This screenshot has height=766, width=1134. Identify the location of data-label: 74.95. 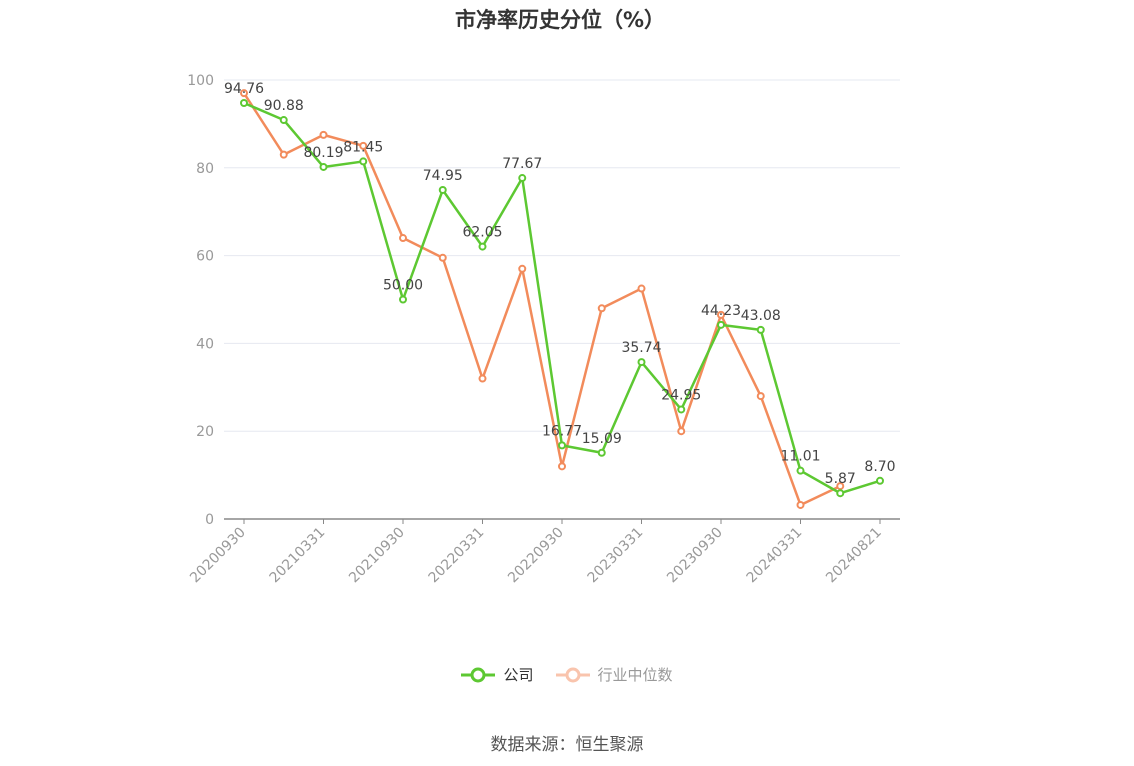
(443, 176).